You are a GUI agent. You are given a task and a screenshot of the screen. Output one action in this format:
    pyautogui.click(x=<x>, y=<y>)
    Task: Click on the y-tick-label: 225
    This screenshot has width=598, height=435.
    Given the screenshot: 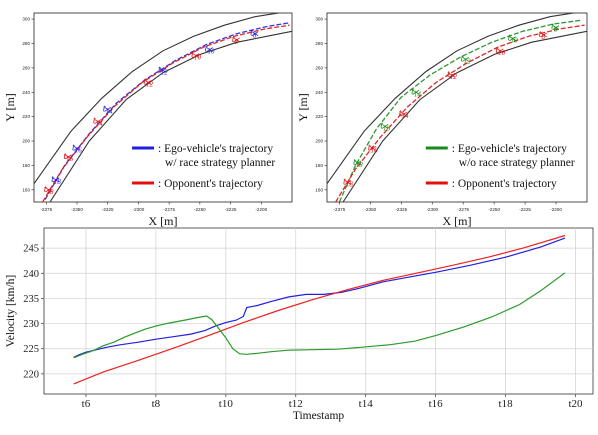 What is the action you would take?
    pyautogui.click(x=31, y=349)
    